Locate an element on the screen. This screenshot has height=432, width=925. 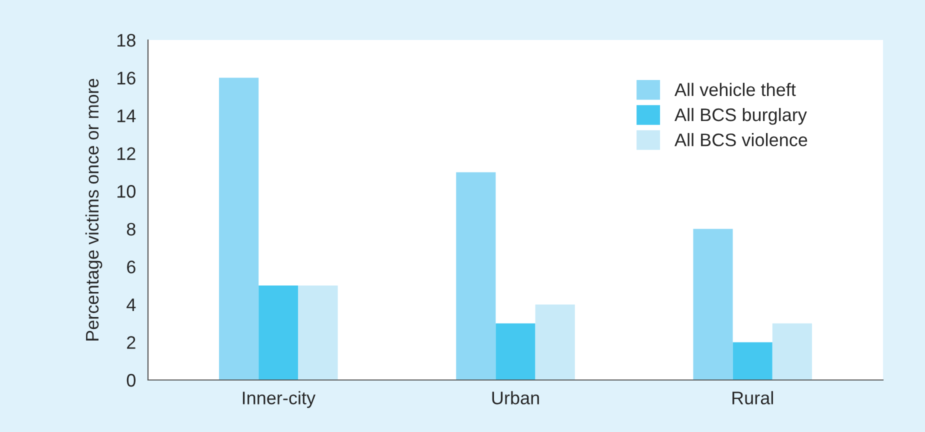
x-tick-label: Inner-city is located at coordinates (279, 399).